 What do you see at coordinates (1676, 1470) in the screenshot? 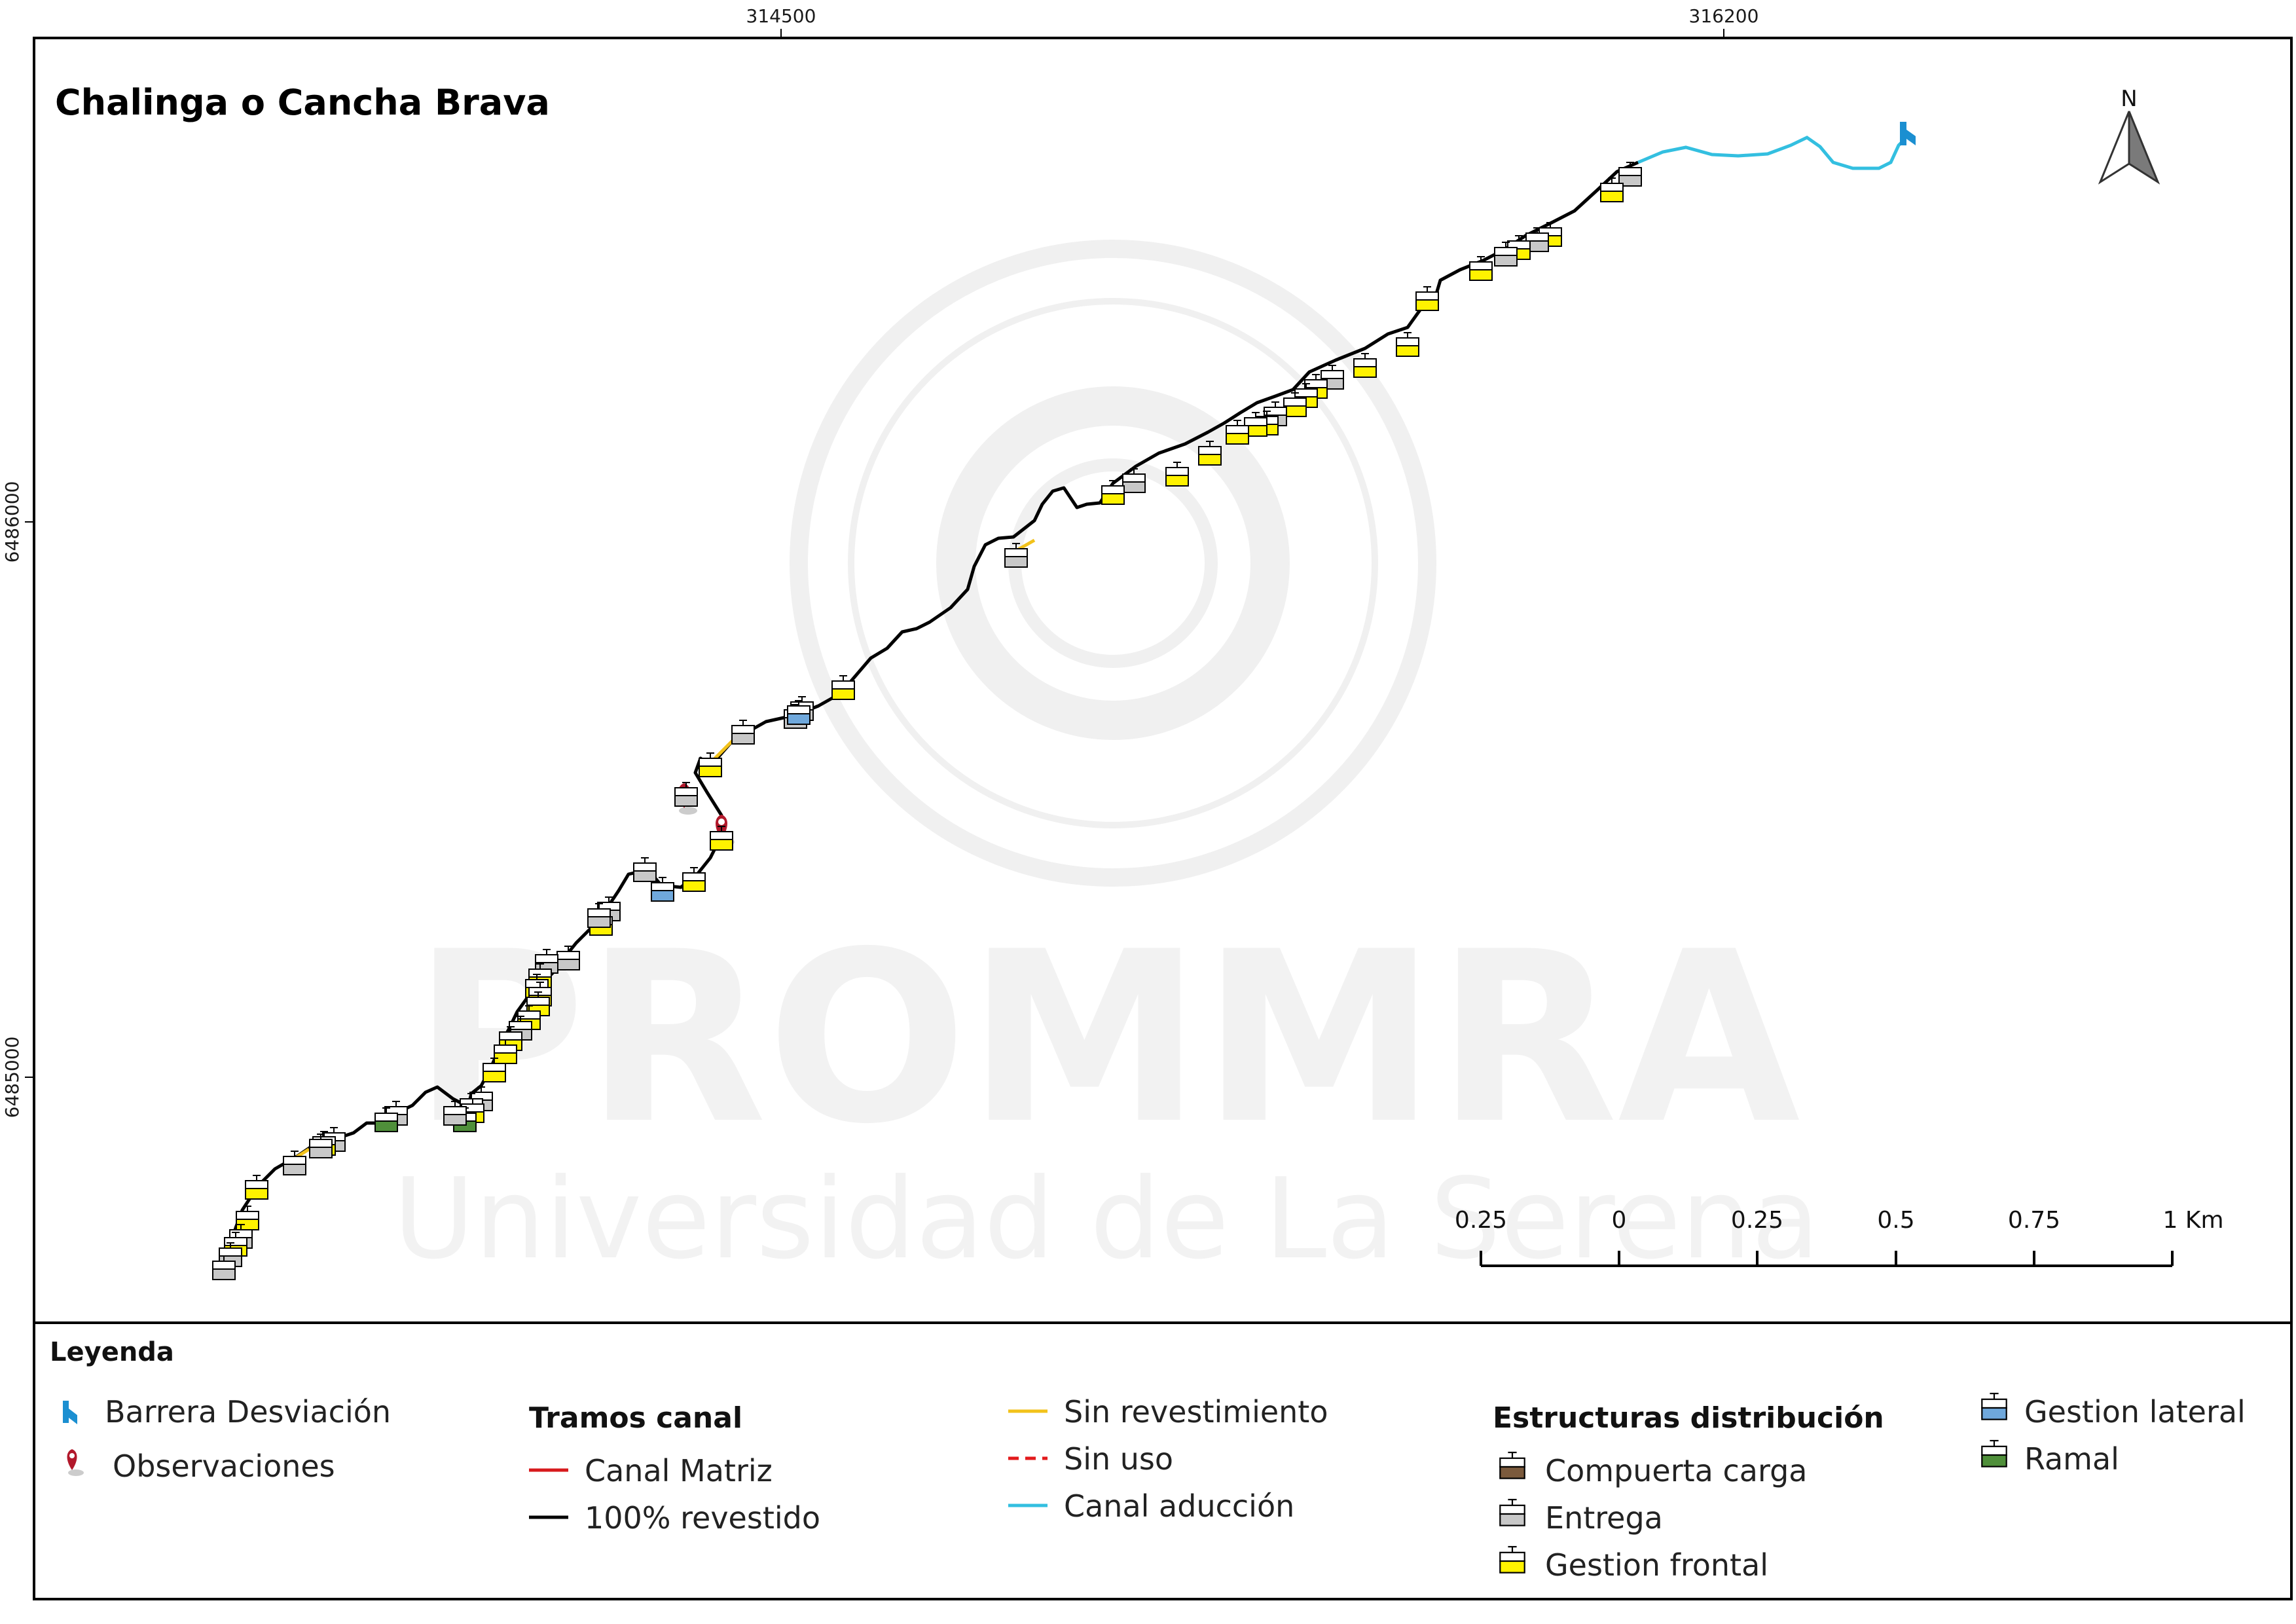
I see `legend-compuerta-label: Compuerta carga` at bounding box center [1676, 1470].